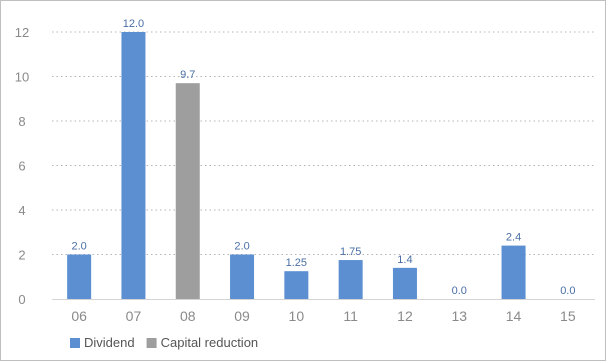  What do you see at coordinates (21, 210) in the screenshot?
I see `y-tick-label: 4` at bounding box center [21, 210].